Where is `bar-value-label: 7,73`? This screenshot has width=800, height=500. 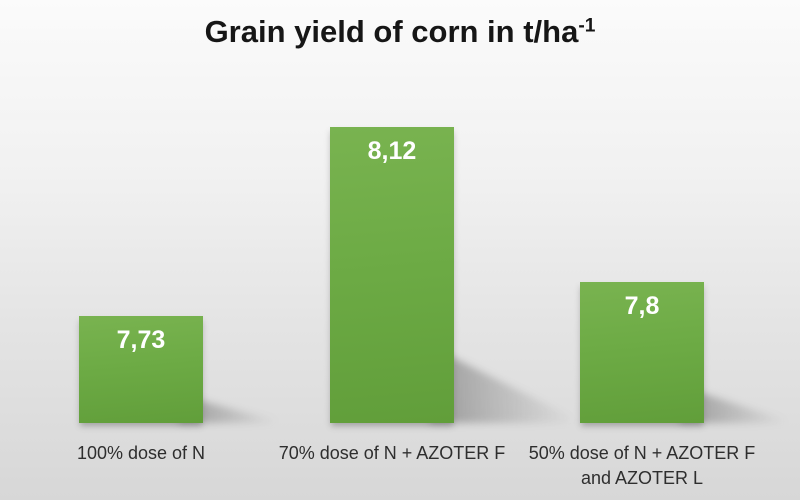 bar-value-label: 7,73 is located at coordinates (141, 340).